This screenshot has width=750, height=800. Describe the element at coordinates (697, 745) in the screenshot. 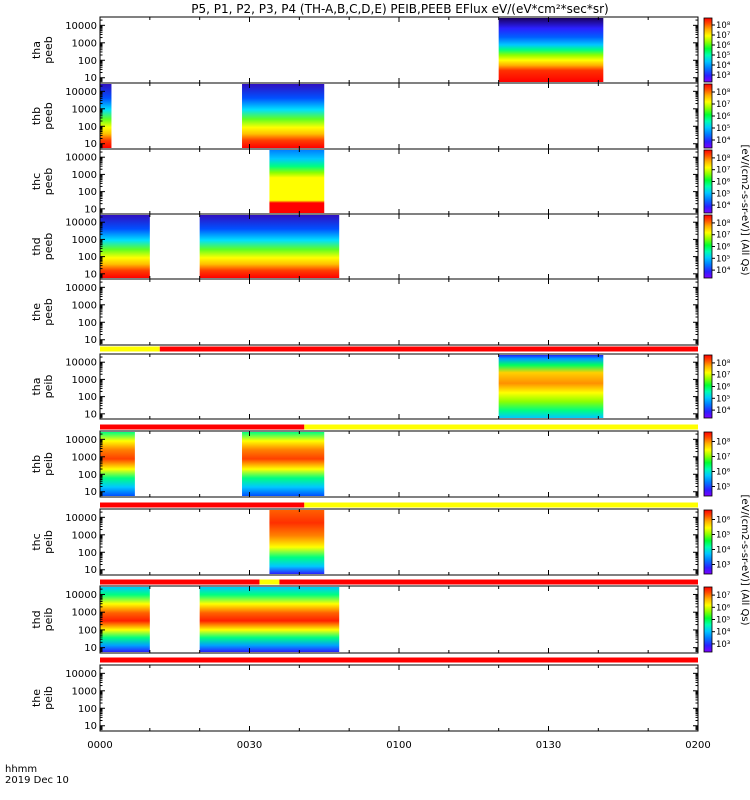

I see `x-tick-label: 0200` at that location.